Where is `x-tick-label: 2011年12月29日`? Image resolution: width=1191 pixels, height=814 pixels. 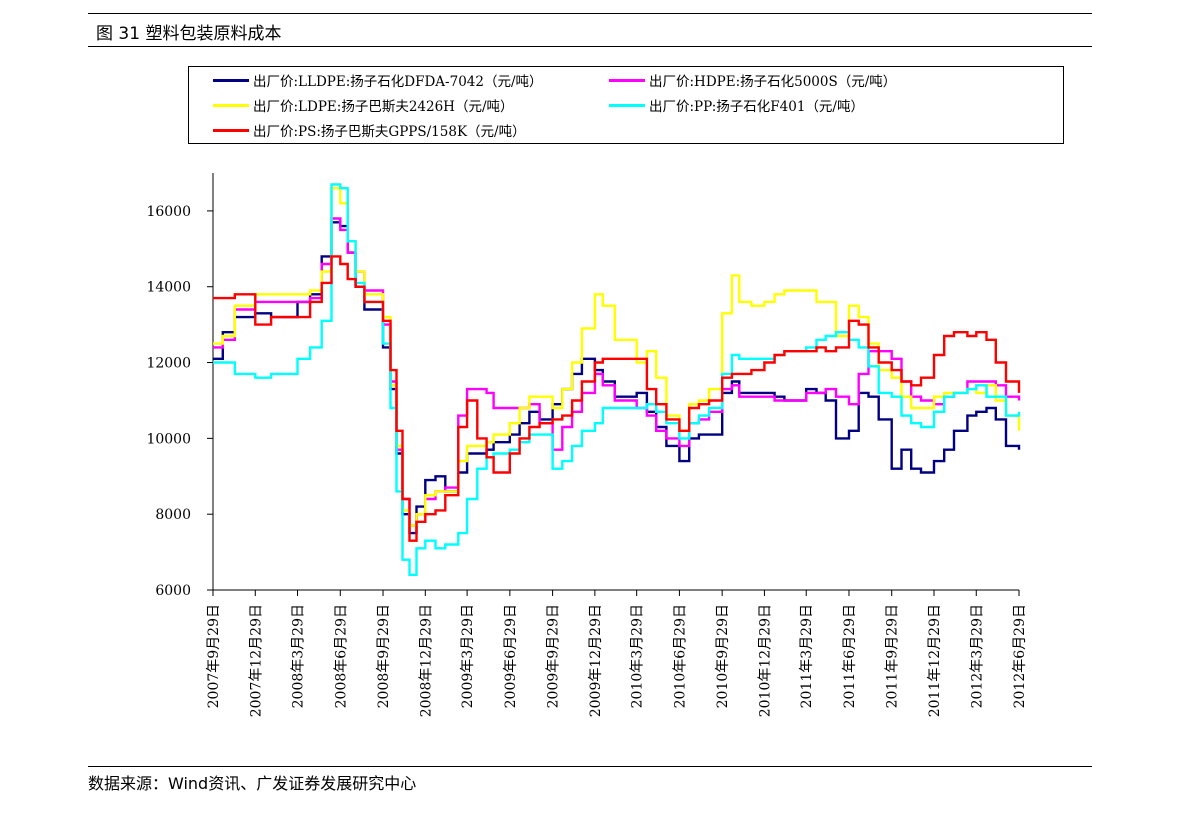
x-tick-label: 2011年12月29日 is located at coordinates (935, 660).